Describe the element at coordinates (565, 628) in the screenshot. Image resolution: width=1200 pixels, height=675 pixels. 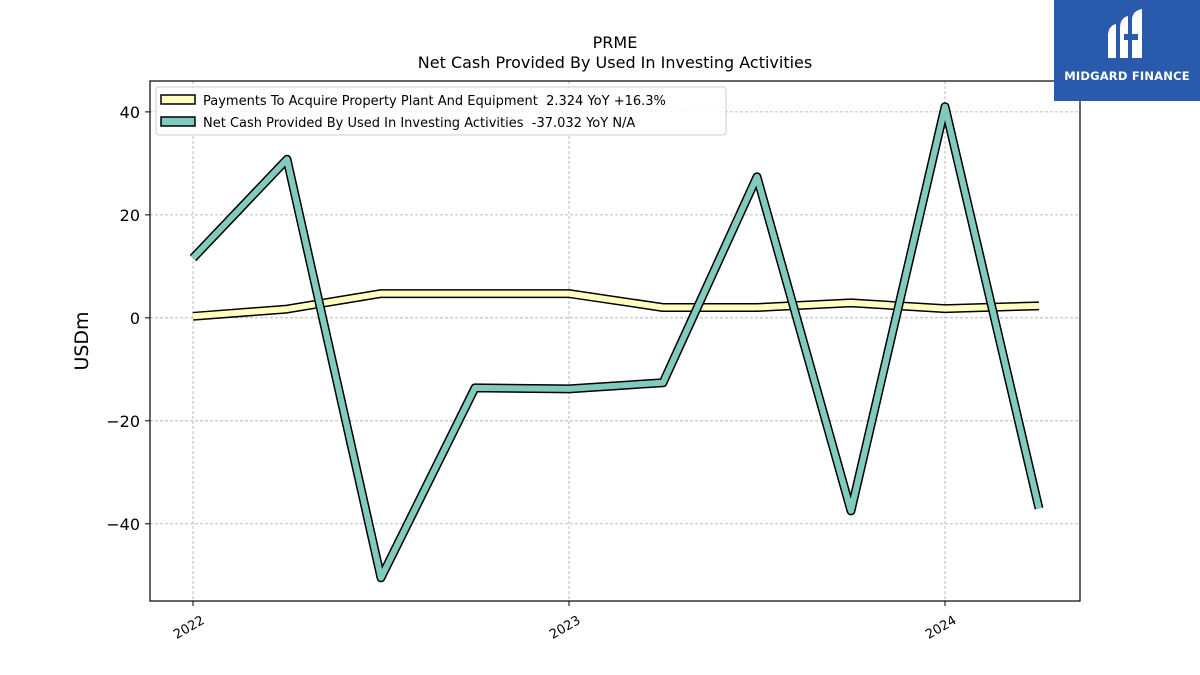
I see `x-tick-label: 2023` at that location.